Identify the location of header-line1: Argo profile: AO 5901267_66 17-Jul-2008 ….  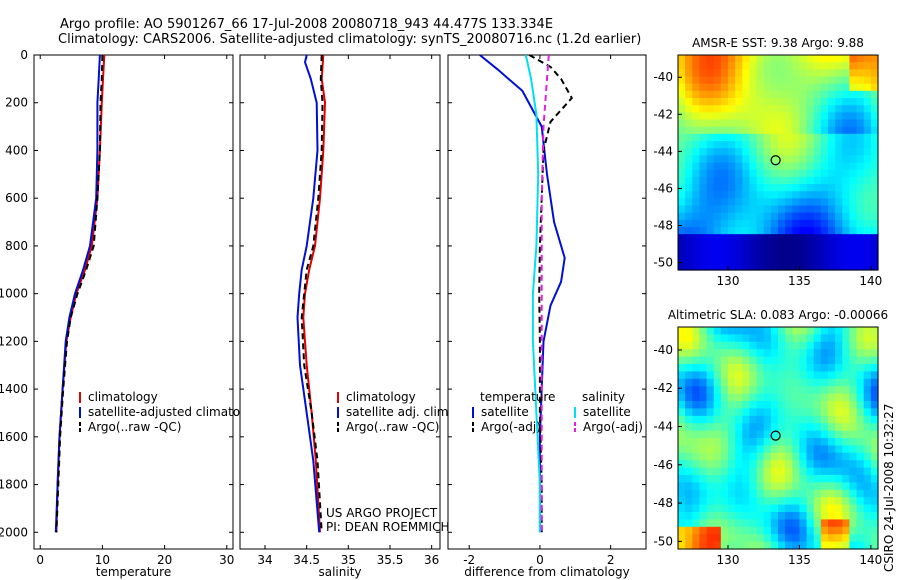
(306, 24).